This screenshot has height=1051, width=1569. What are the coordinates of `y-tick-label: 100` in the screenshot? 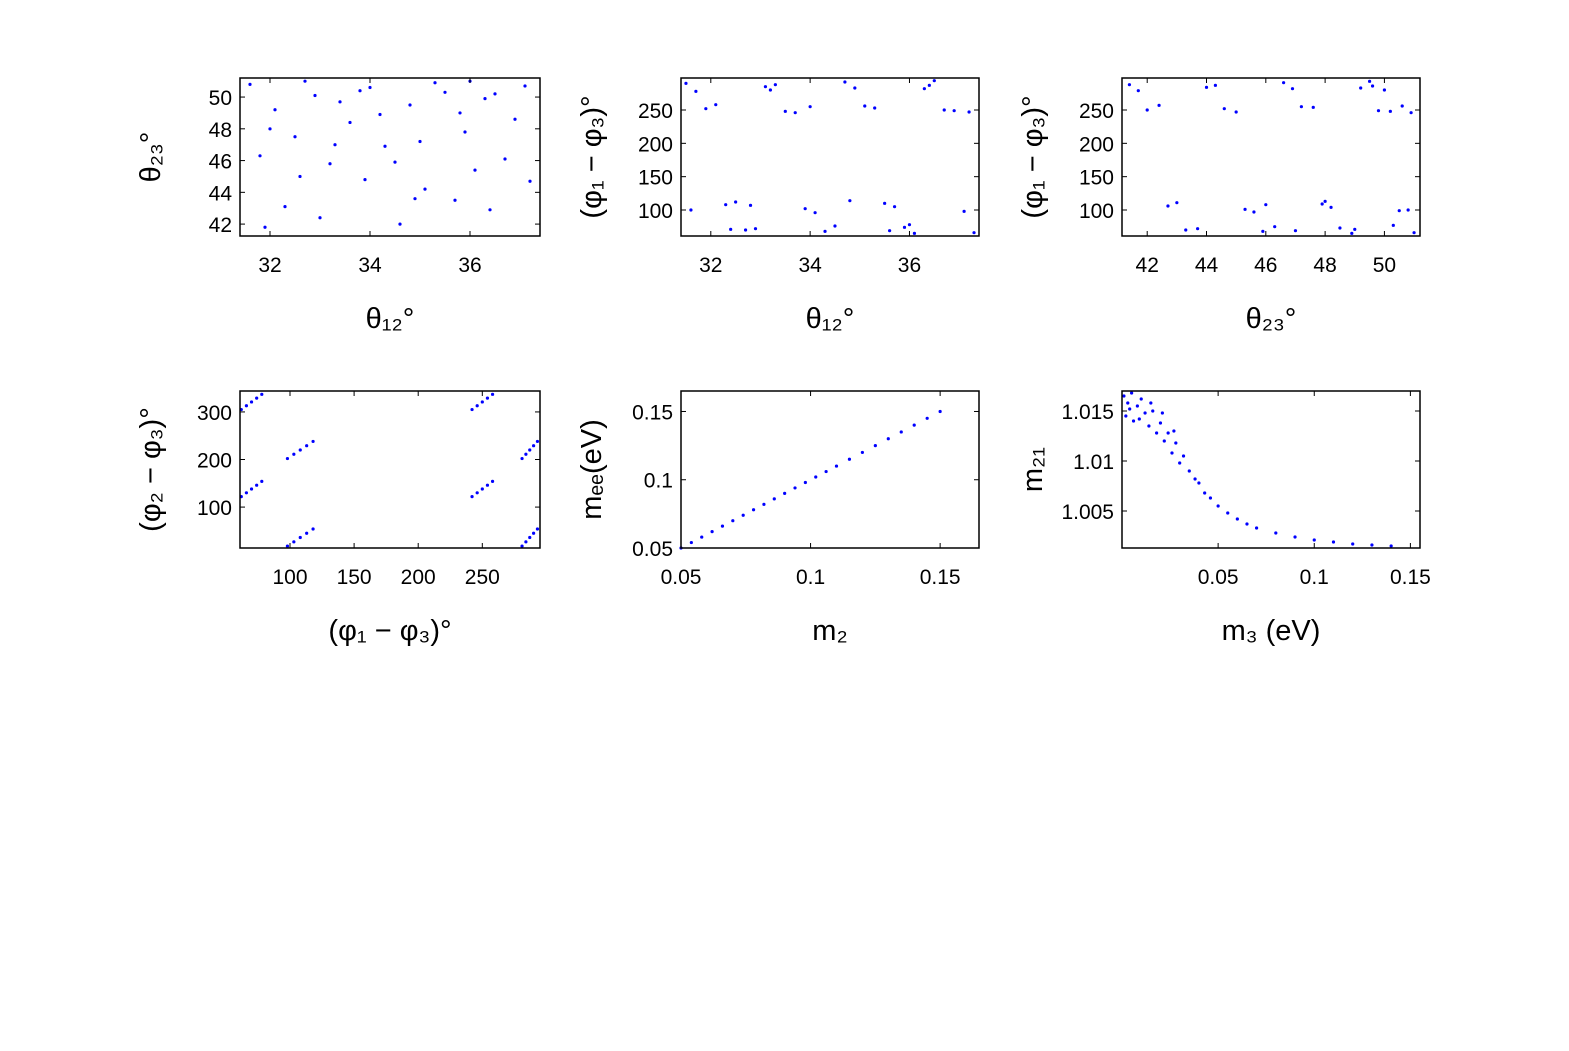 It's located at (655, 211).